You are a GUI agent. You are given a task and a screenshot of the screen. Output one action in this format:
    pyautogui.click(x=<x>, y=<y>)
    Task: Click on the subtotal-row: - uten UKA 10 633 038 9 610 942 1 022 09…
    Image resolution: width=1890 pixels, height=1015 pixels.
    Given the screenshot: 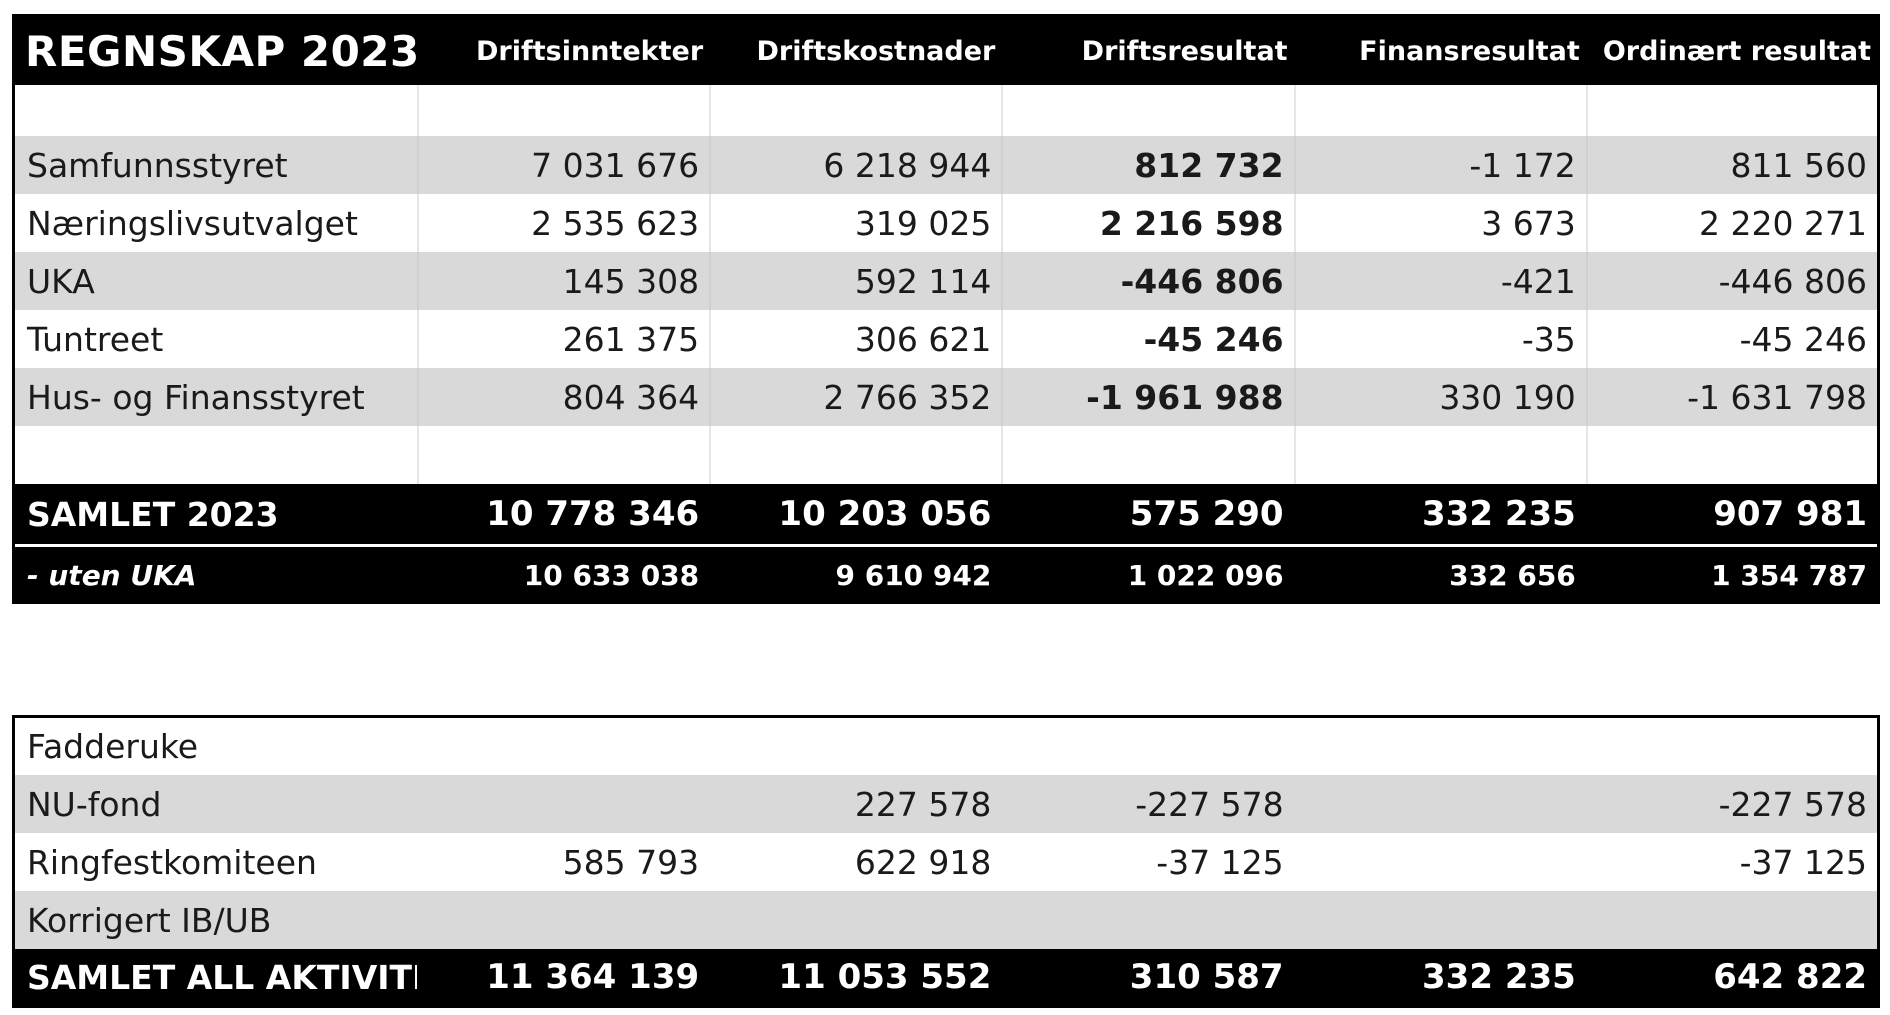 What is the action you would take?
    pyautogui.click(x=946, y=574)
    